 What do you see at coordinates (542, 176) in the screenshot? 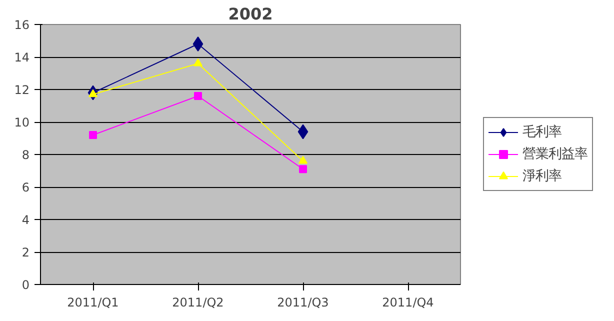
I see `legend-label: 淨利率` at bounding box center [542, 176].